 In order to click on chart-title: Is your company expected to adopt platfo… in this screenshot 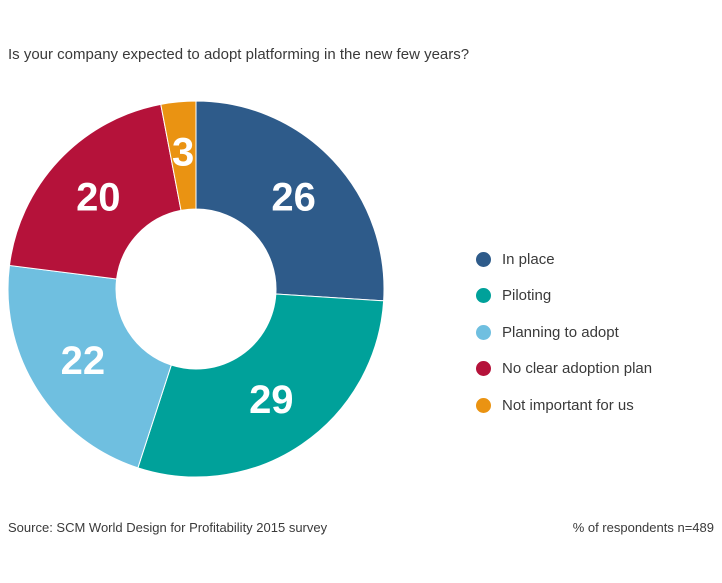, I will do `click(239, 54)`.